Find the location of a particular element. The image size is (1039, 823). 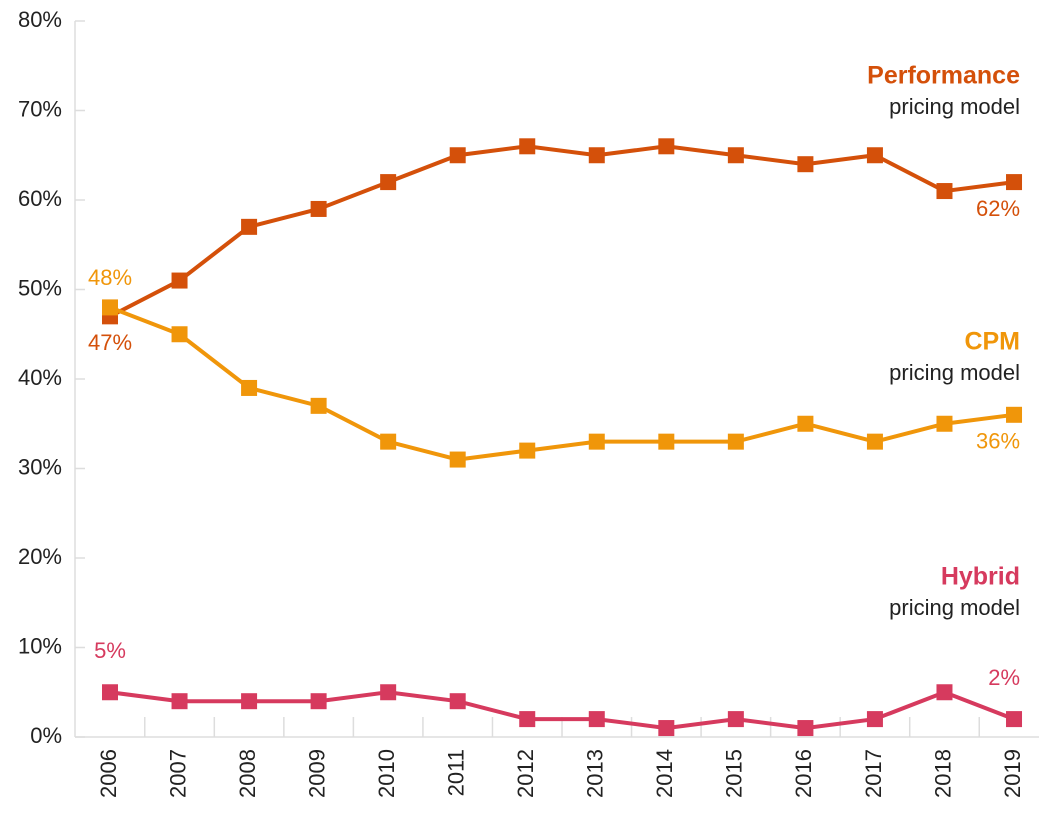

data-label: 47% is located at coordinates (110, 342).